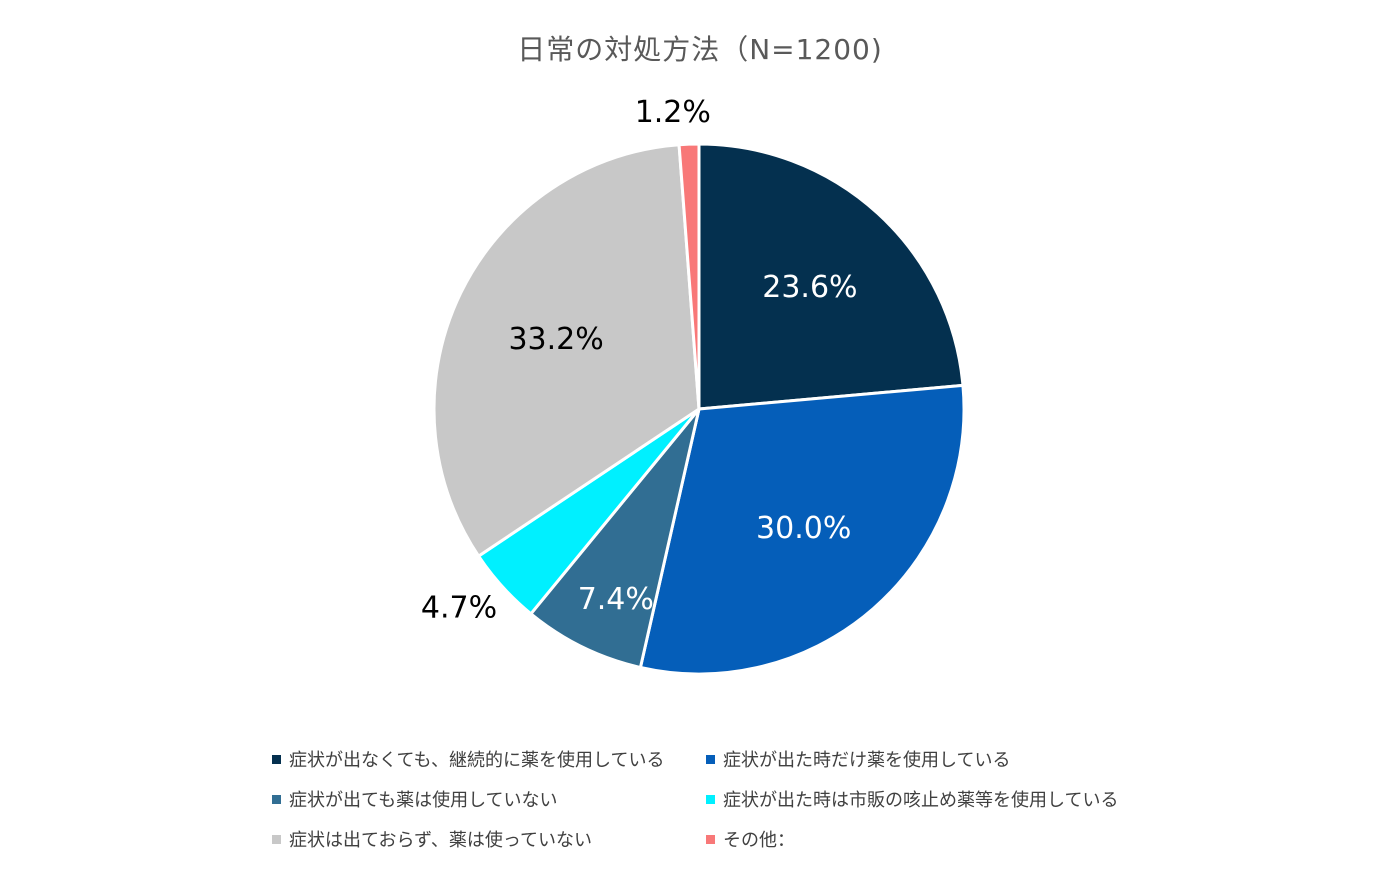  What do you see at coordinates (616, 599) in the screenshot?
I see `data-label: 7.4%` at bounding box center [616, 599].